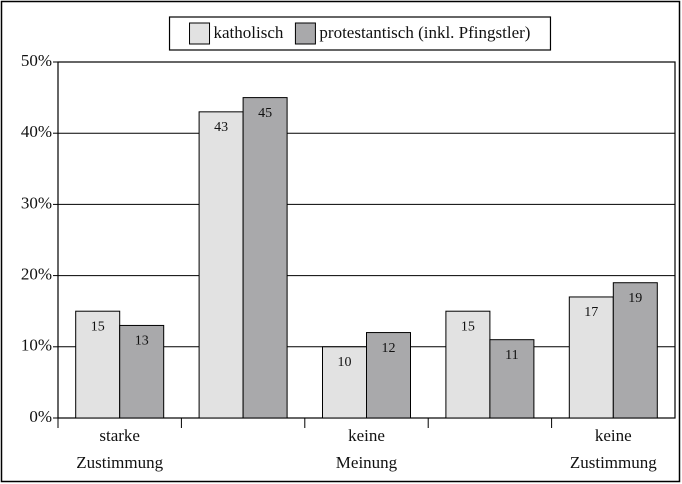 The width and height of the screenshot is (682, 484). Describe the element at coordinates (142, 341) in the screenshot. I see `data-label: 13` at that location.